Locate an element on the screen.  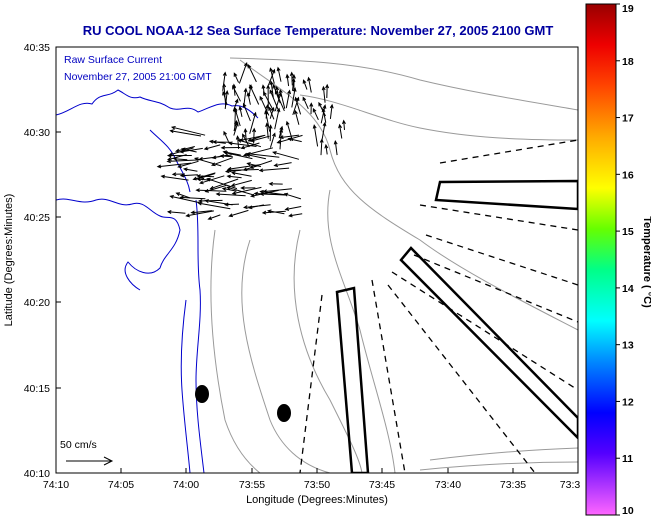
y-tick-label: 40:20 is located at coordinates (37, 303).